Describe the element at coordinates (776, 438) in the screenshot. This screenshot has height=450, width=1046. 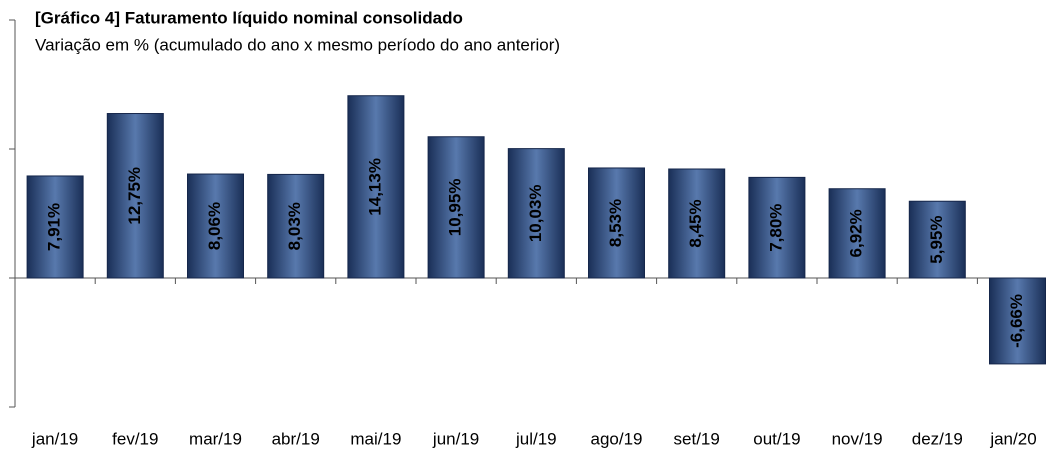
I see `x-tick-label: out/19` at that location.